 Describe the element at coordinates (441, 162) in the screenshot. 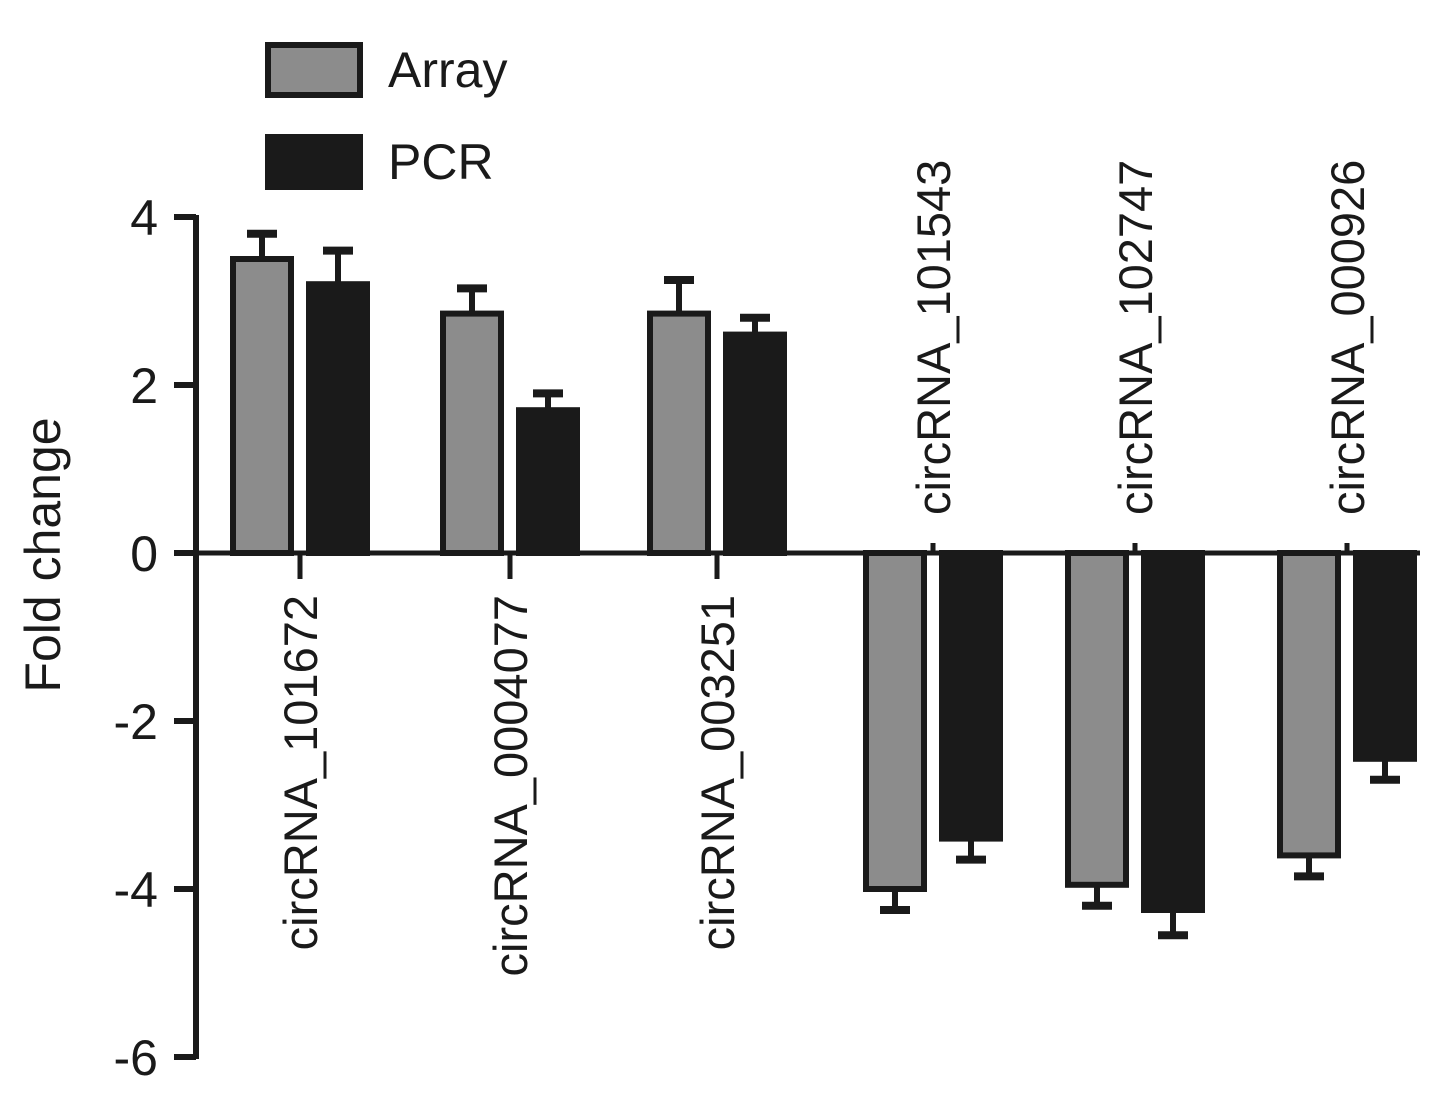

I see `legend-label-pcr: PCR` at that location.